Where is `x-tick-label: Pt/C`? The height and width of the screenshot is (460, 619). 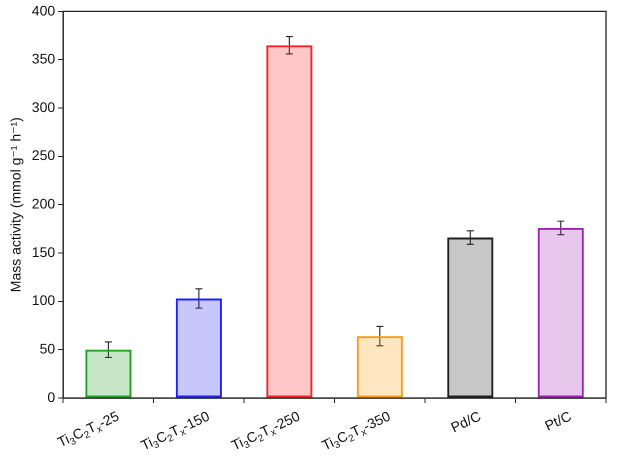 x-tick-label: Pt/C is located at coordinates (558, 421).